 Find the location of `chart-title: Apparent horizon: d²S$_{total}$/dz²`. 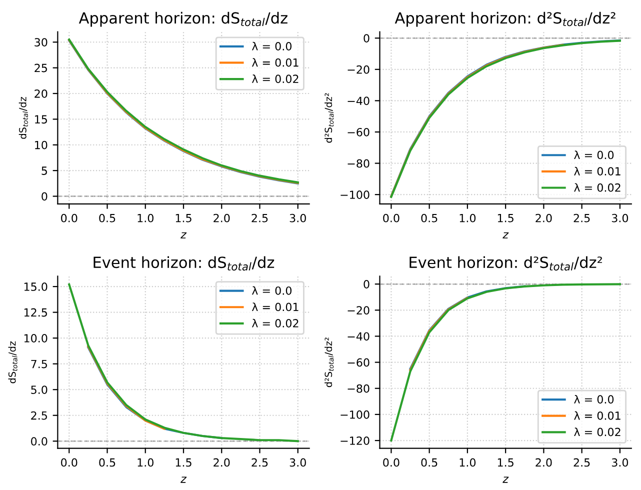

chart-title: Apparent horizon: d²S$_{total}$/dz² is located at coordinates (505, 19).